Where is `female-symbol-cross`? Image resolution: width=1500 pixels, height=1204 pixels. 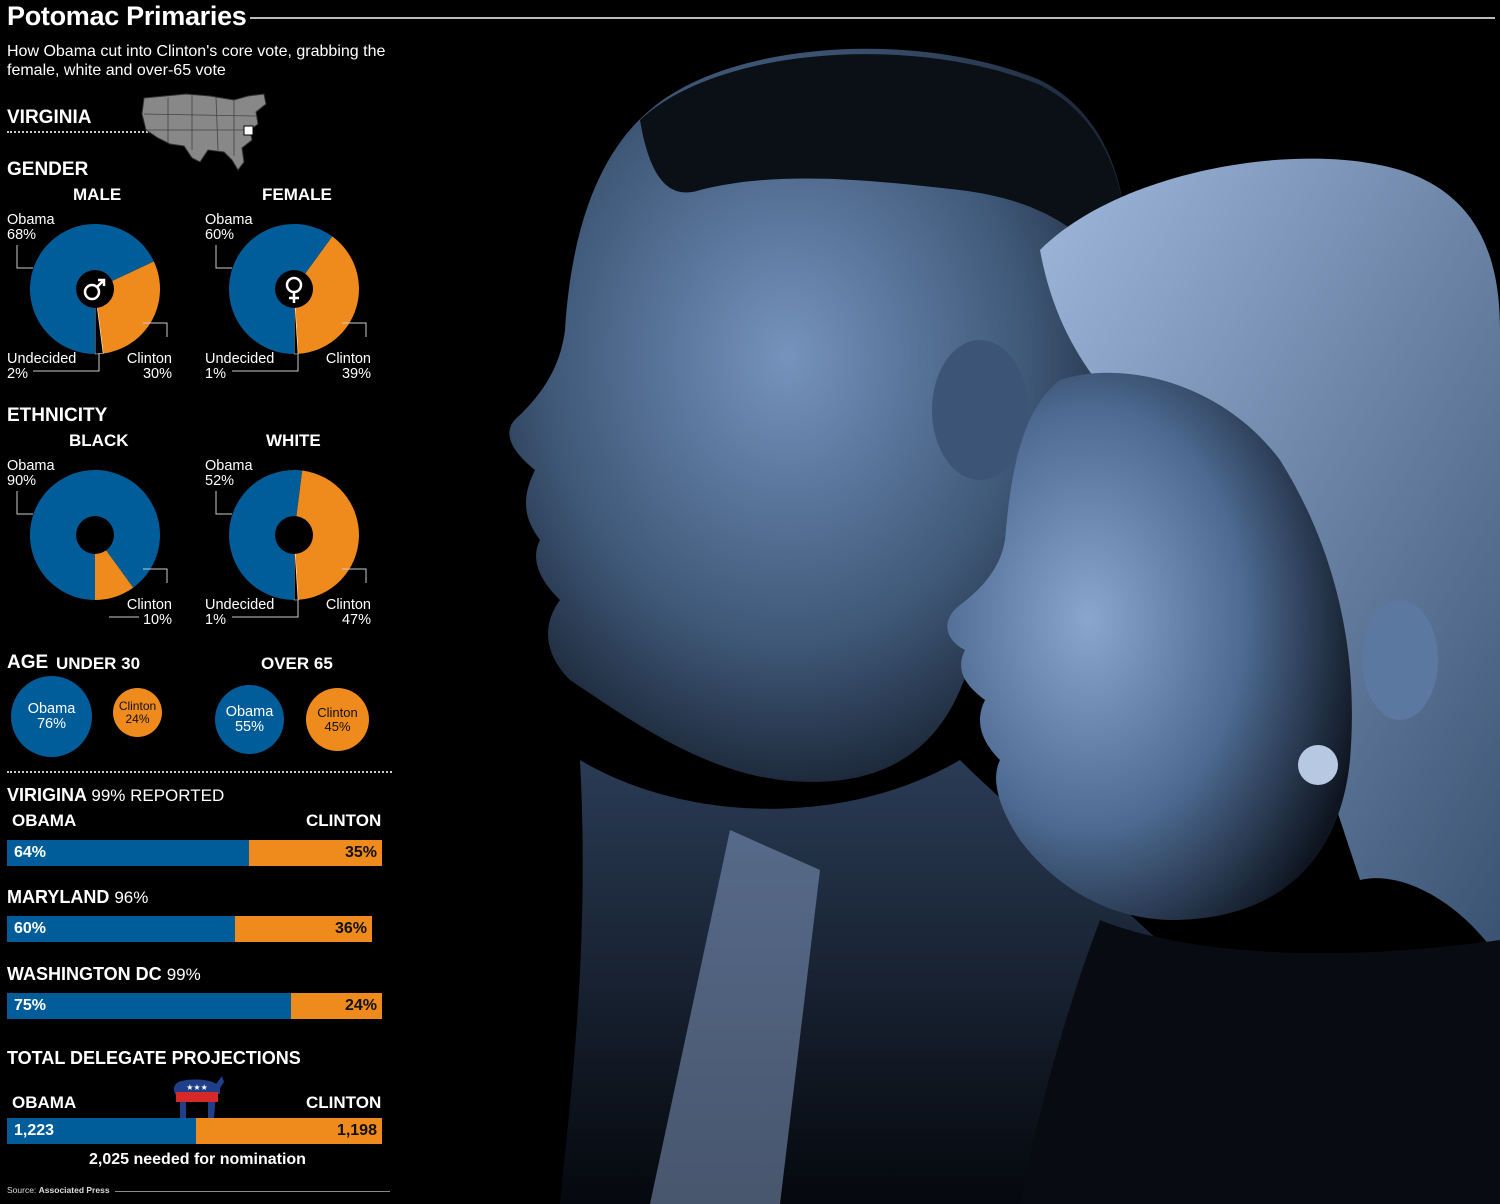 female-symbol-cross is located at coordinates (294, 297).